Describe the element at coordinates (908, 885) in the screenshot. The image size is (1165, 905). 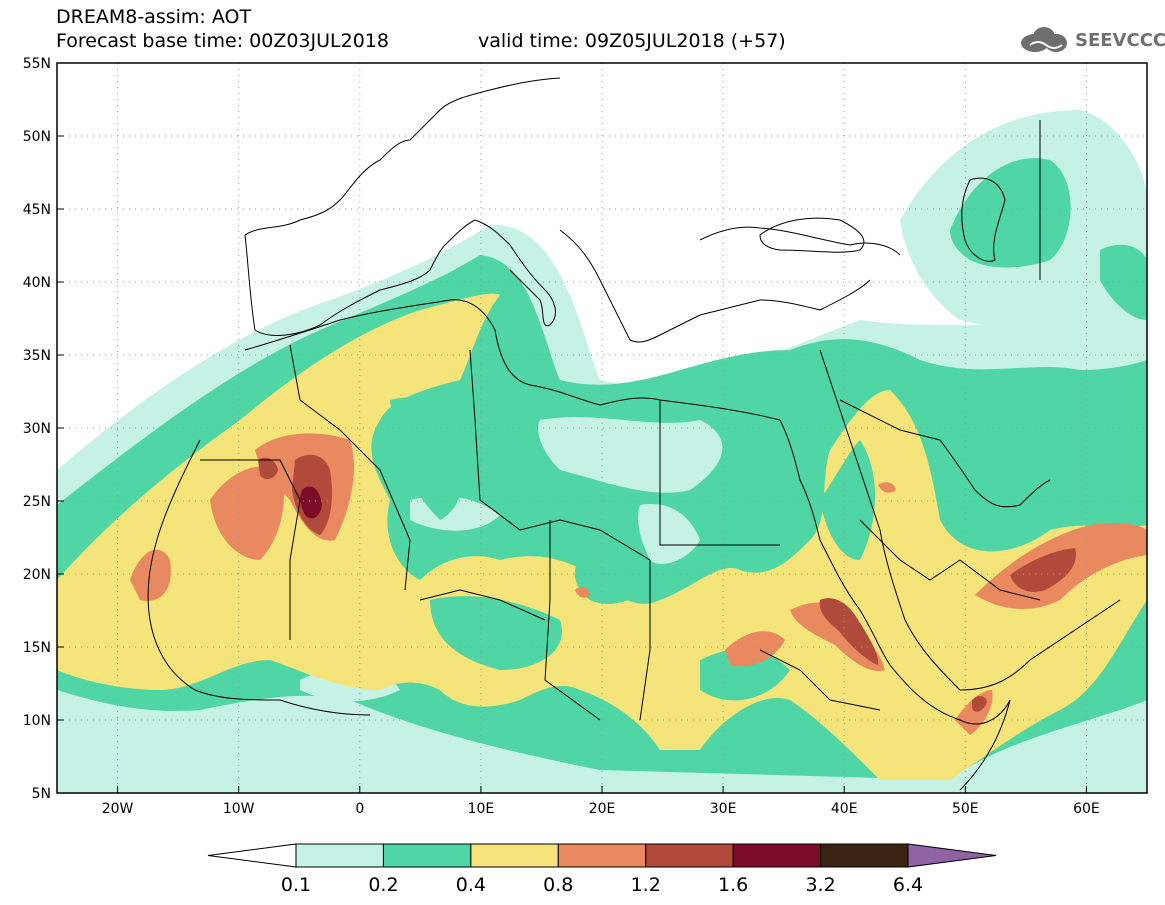
I see `colorbar-label: 6.4` at that location.